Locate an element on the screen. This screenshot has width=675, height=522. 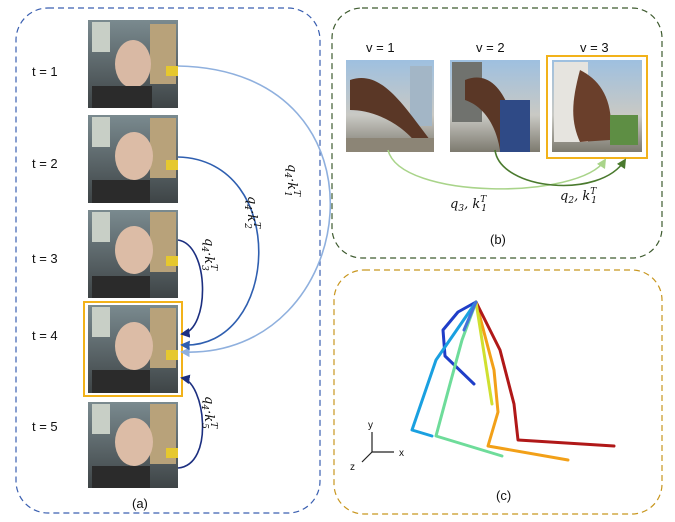
frame-image-t4 is located at coordinates (133, 349).